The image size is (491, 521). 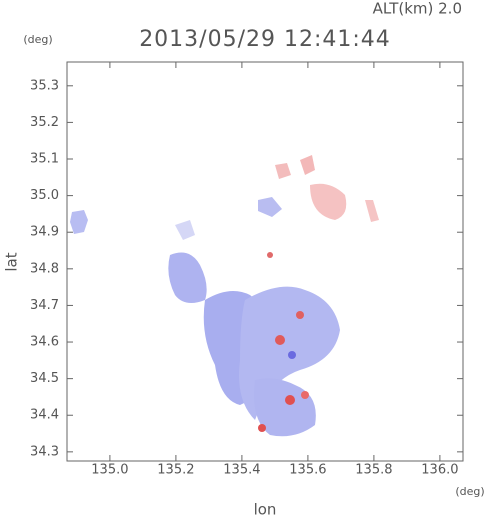 What do you see at coordinates (265, 510) in the screenshot?
I see `x-axis-label: lon` at bounding box center [265, 510].